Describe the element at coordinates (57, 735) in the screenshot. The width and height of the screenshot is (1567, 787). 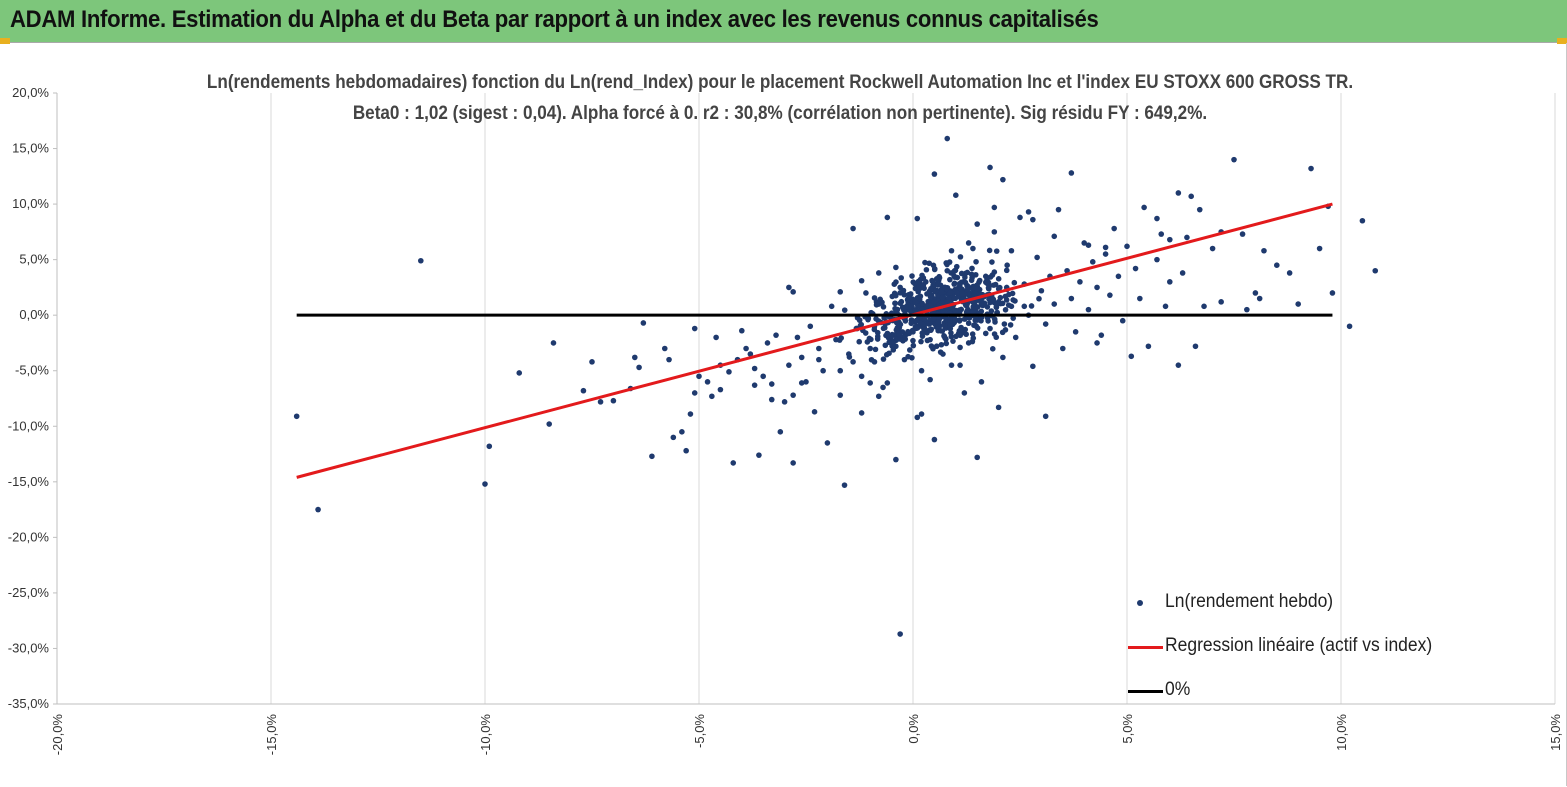
I see `x-tick-label: -20,0%` at that location.